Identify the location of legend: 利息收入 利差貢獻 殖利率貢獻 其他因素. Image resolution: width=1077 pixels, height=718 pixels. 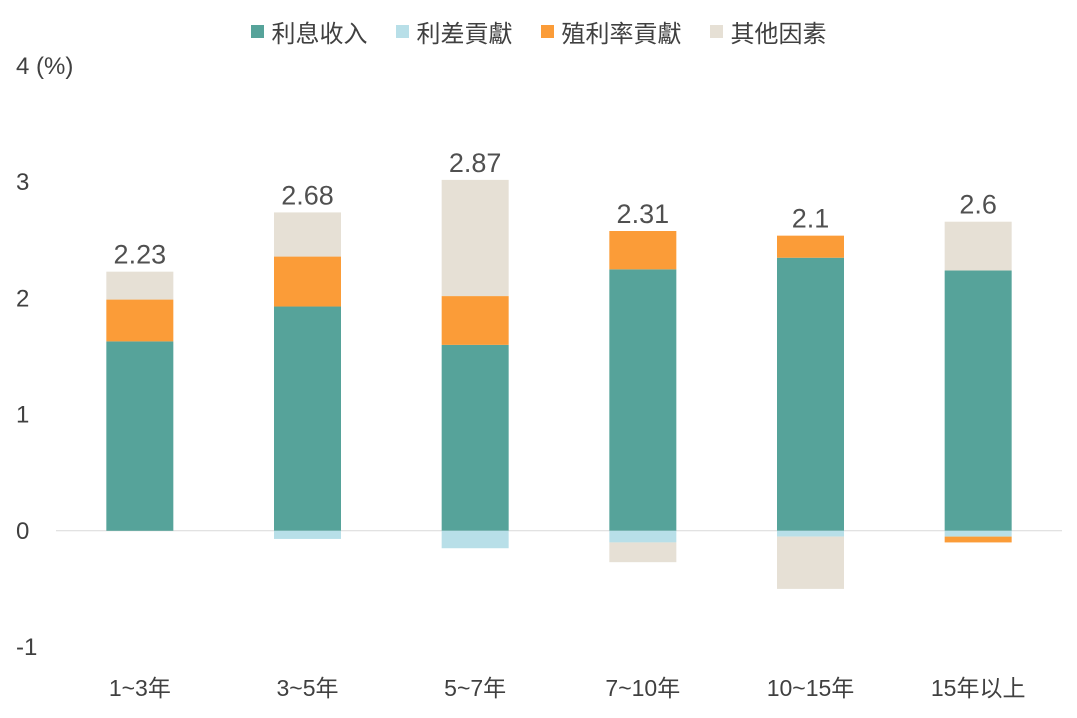
(538, 31).